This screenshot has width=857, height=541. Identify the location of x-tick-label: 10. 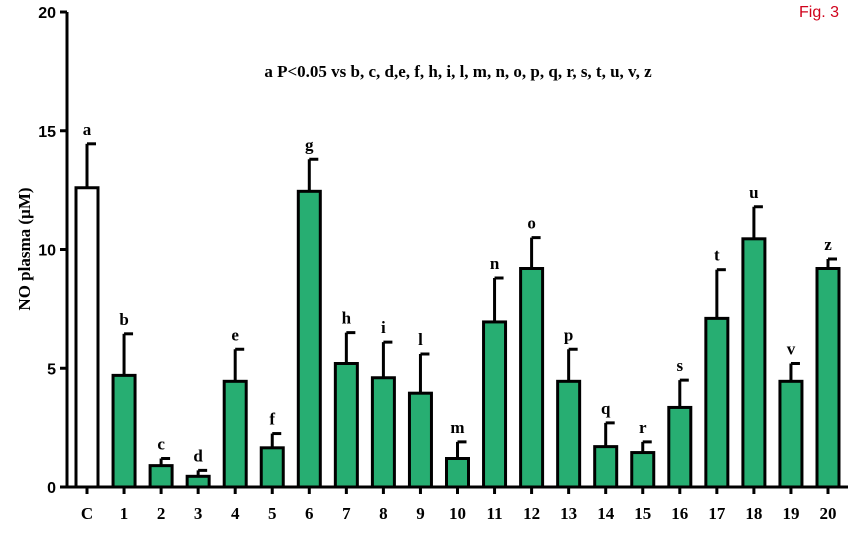
(457, 513).